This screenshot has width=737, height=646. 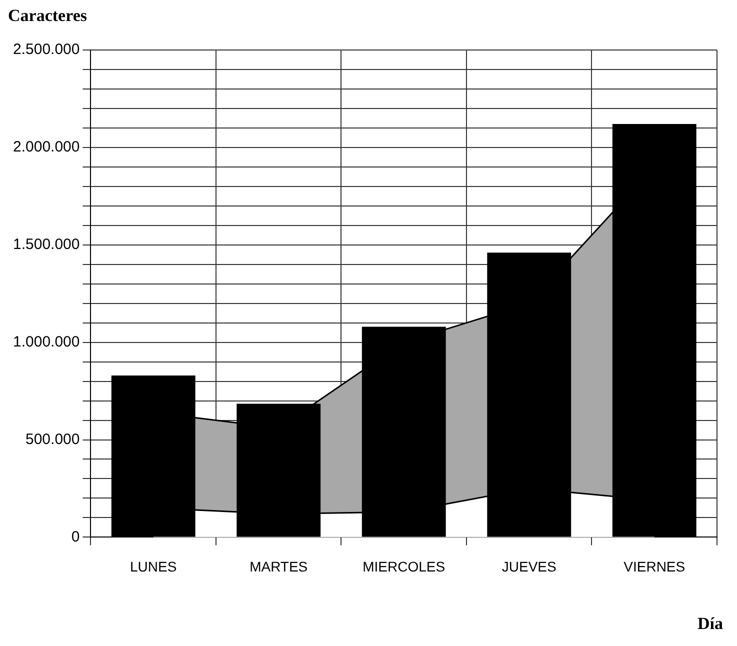 What do you see at coordinates (52, 439) in the screenshot?
I see `y-tick-label: 500.000` at bounding box center [52, 439].